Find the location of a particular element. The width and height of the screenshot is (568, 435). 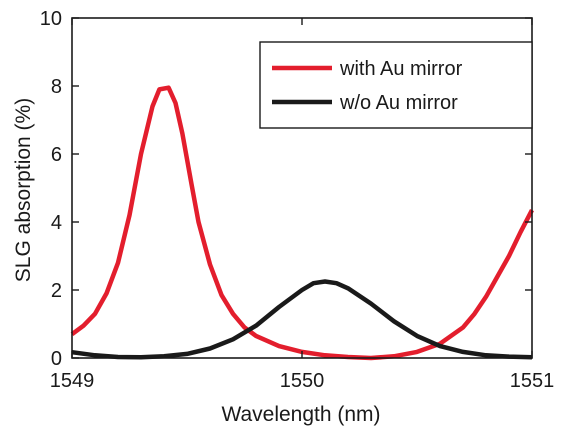

y-tick-label: 0 is located at coordinates (56, 359).